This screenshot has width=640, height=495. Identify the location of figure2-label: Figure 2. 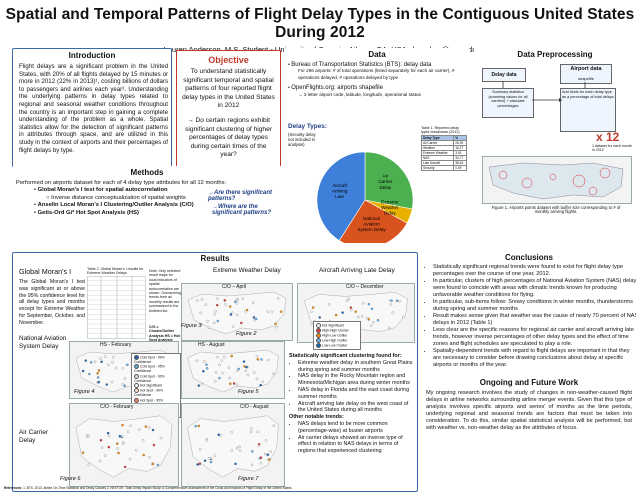
(246, 334).